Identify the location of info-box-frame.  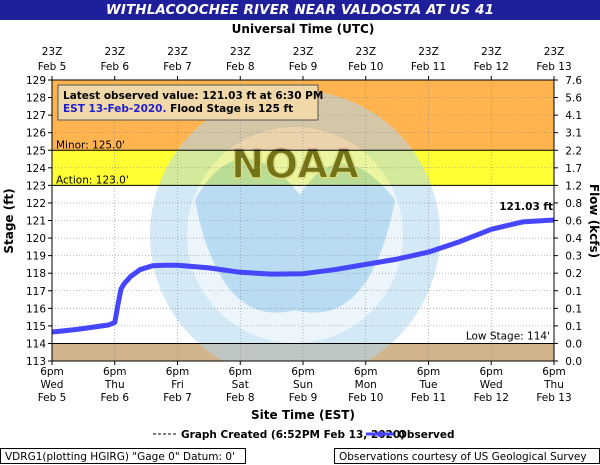
(188, 102).